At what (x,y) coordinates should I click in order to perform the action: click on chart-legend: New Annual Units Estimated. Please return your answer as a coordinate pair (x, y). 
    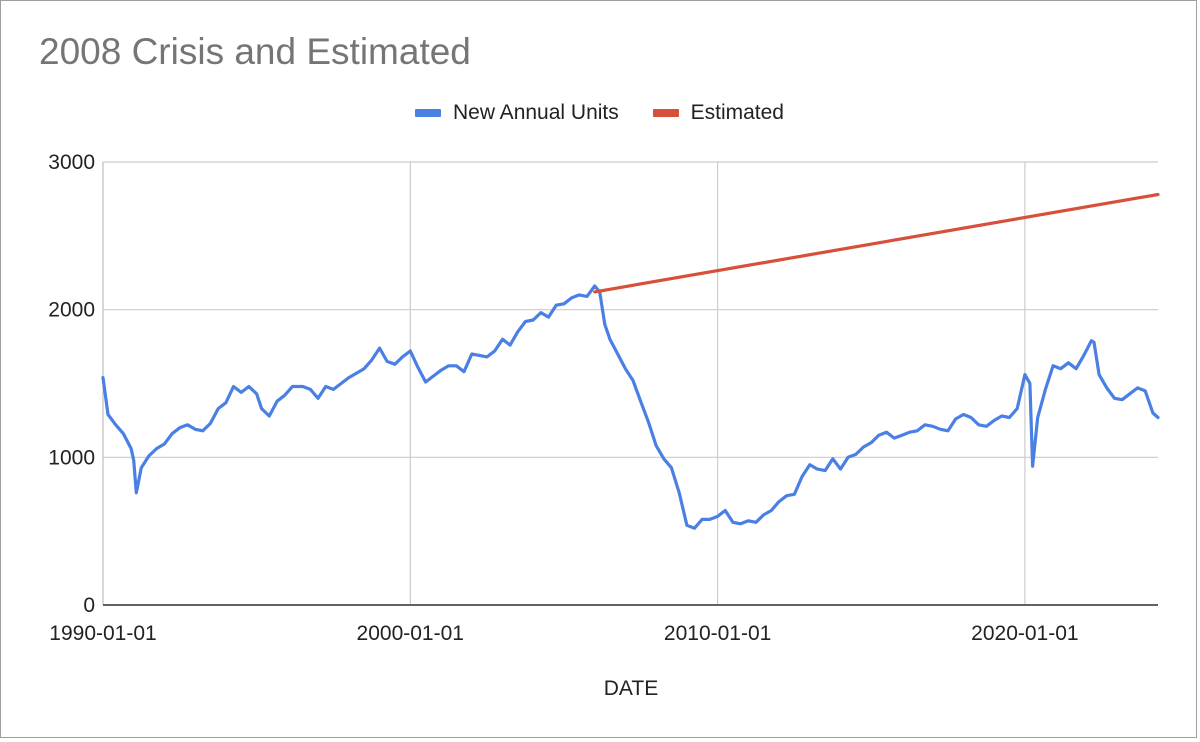
    Looking at the image, I should click on (599, 112).